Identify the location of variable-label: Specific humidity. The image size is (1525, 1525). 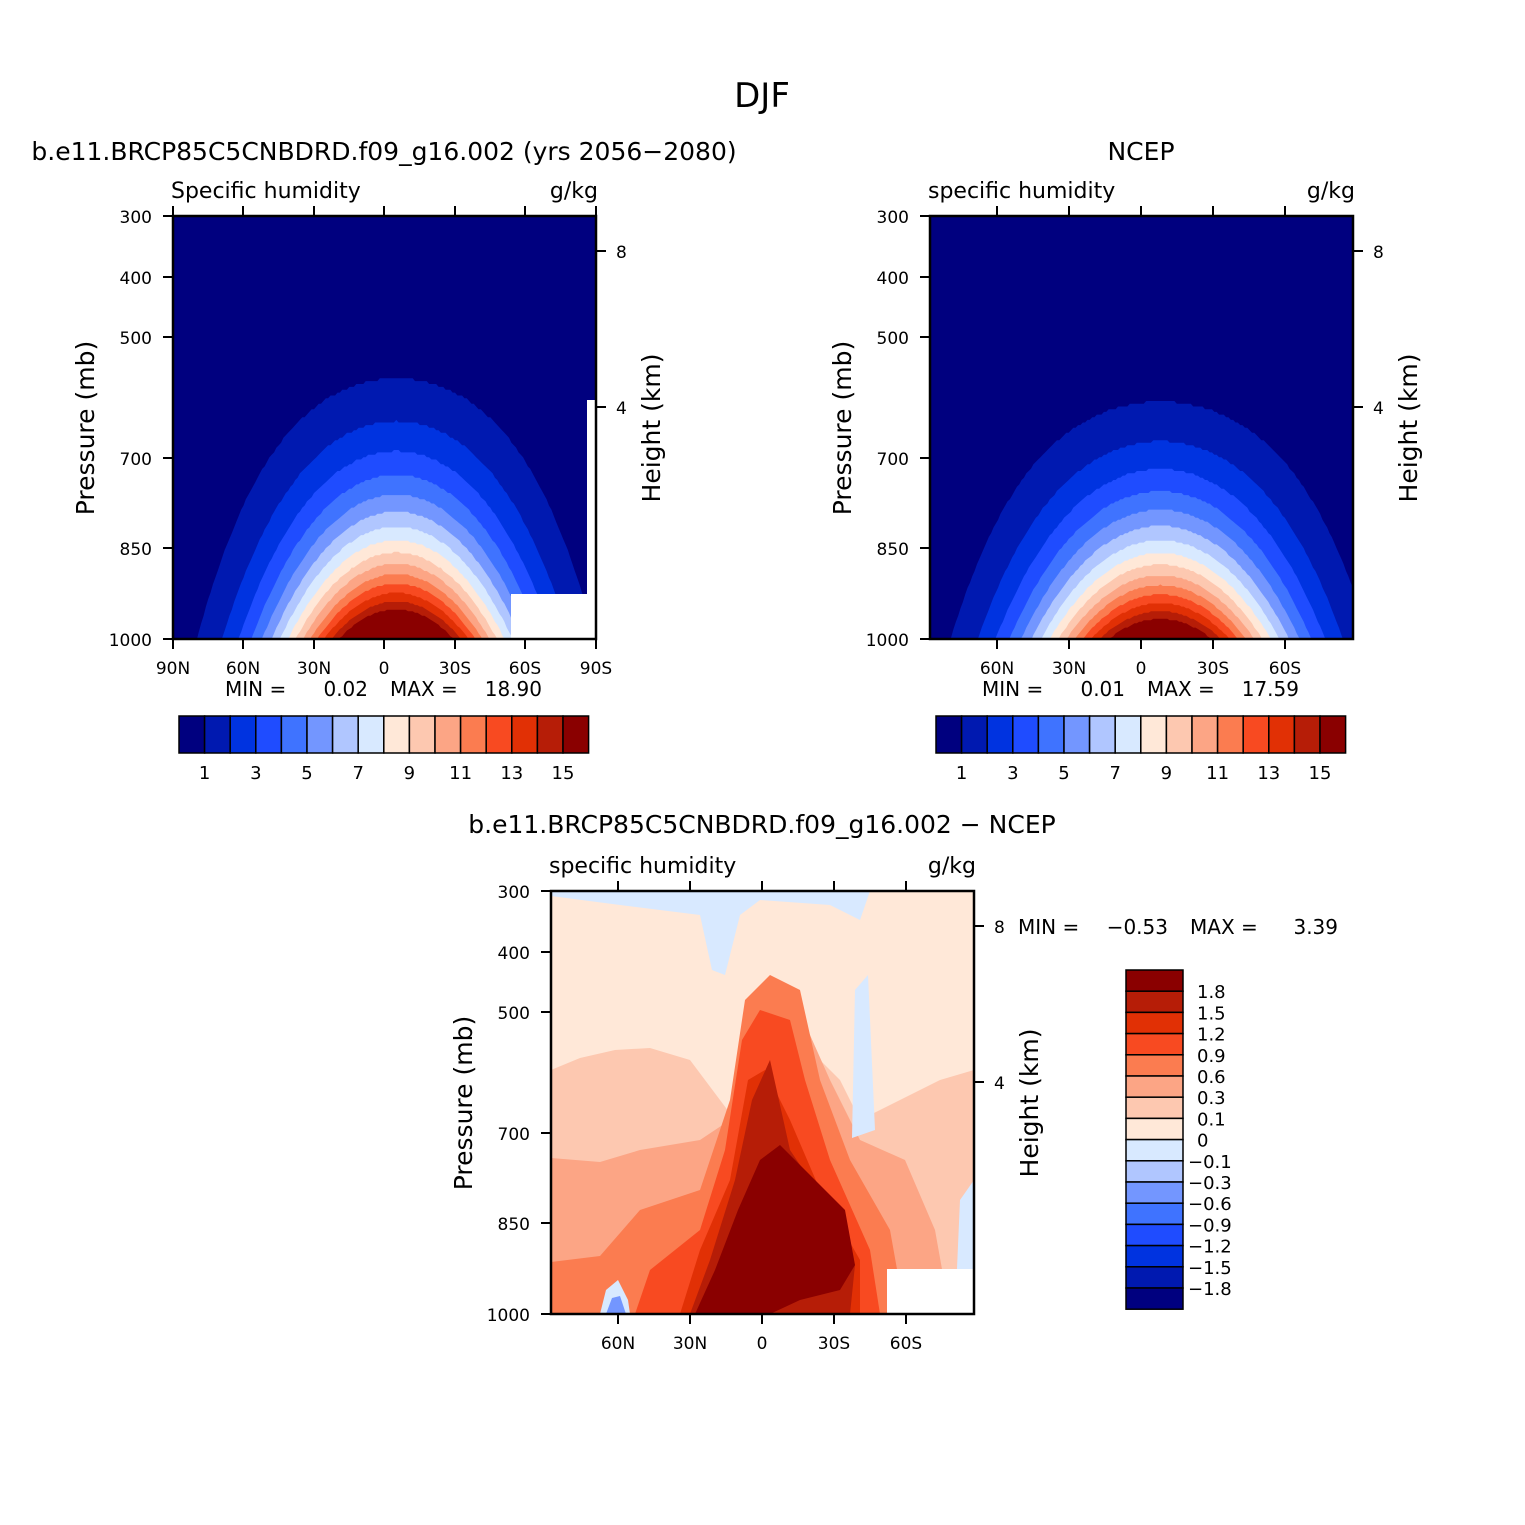
(266, 191).